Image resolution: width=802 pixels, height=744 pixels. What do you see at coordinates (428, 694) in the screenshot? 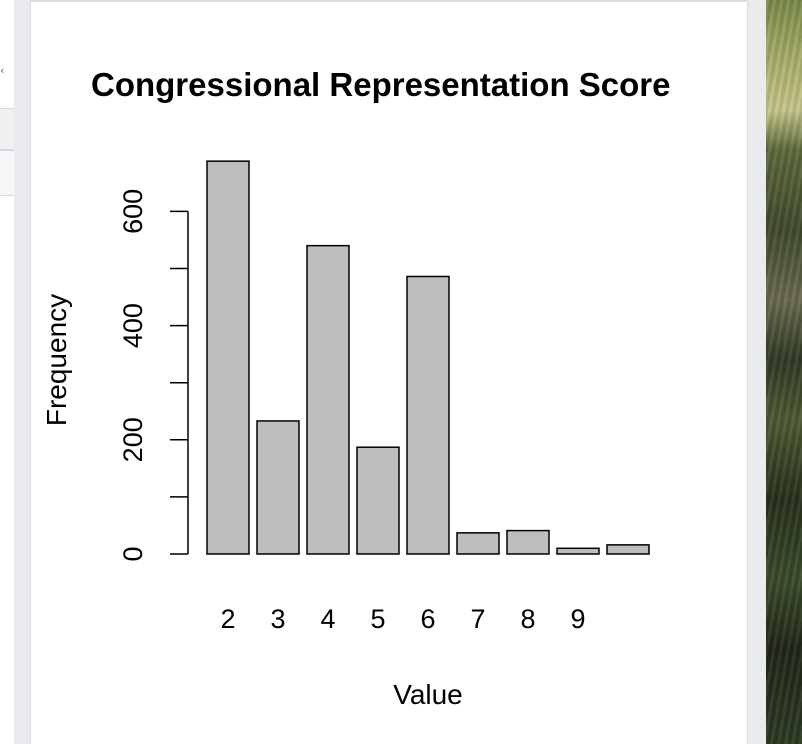
I see `x-axis-label: Value` at bounding box center [428, 694].